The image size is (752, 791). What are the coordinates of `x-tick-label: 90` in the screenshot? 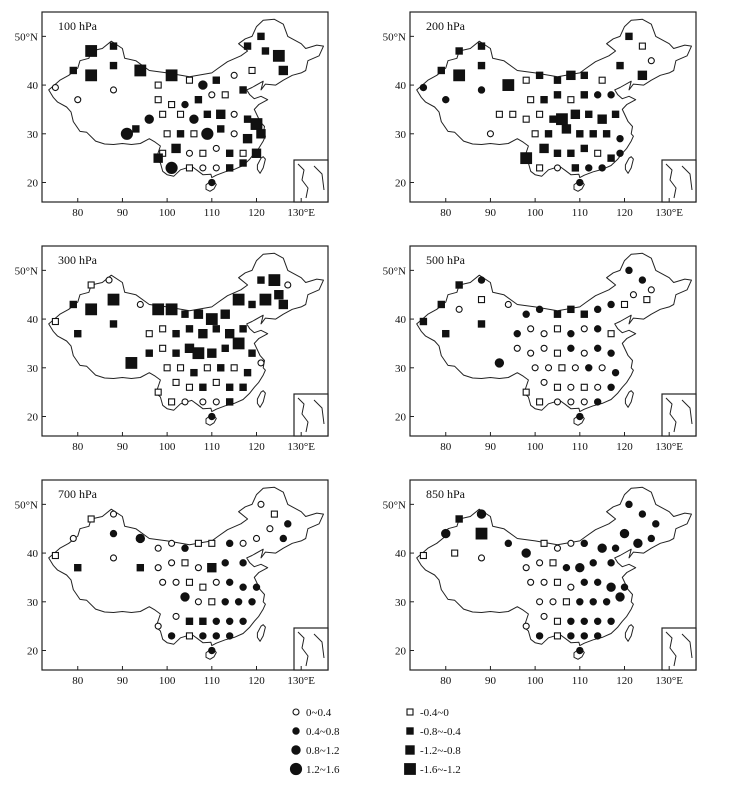 It's located at (123, 447).